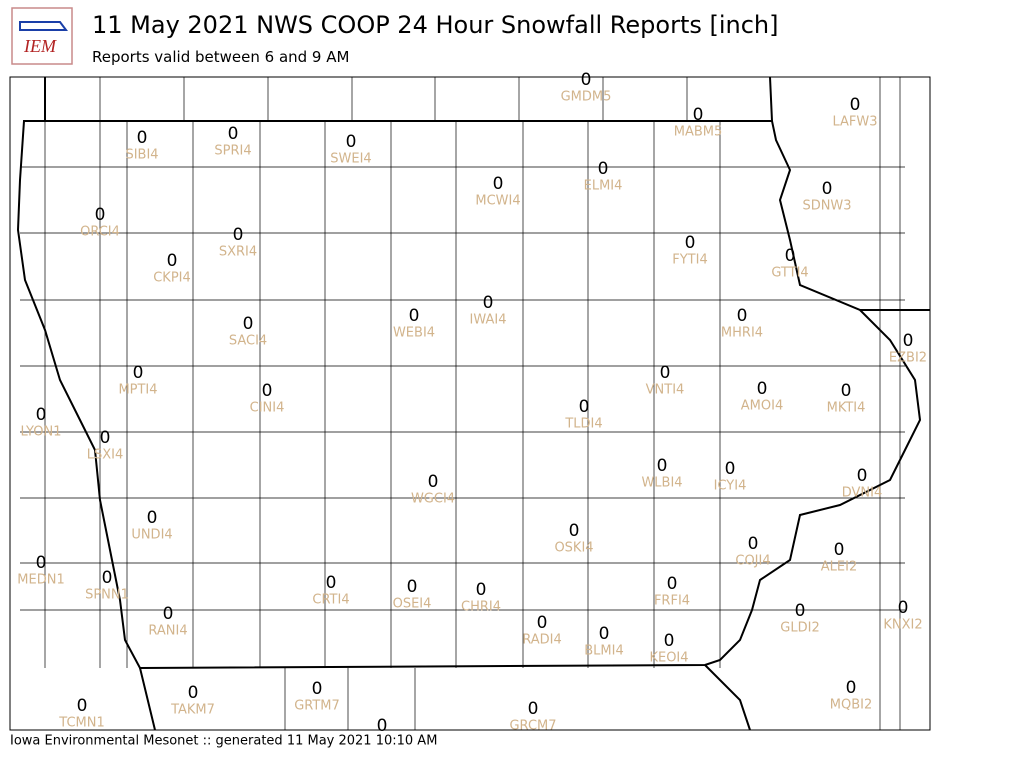  I want to click on station-id: VNTI4, so click(665, 390).